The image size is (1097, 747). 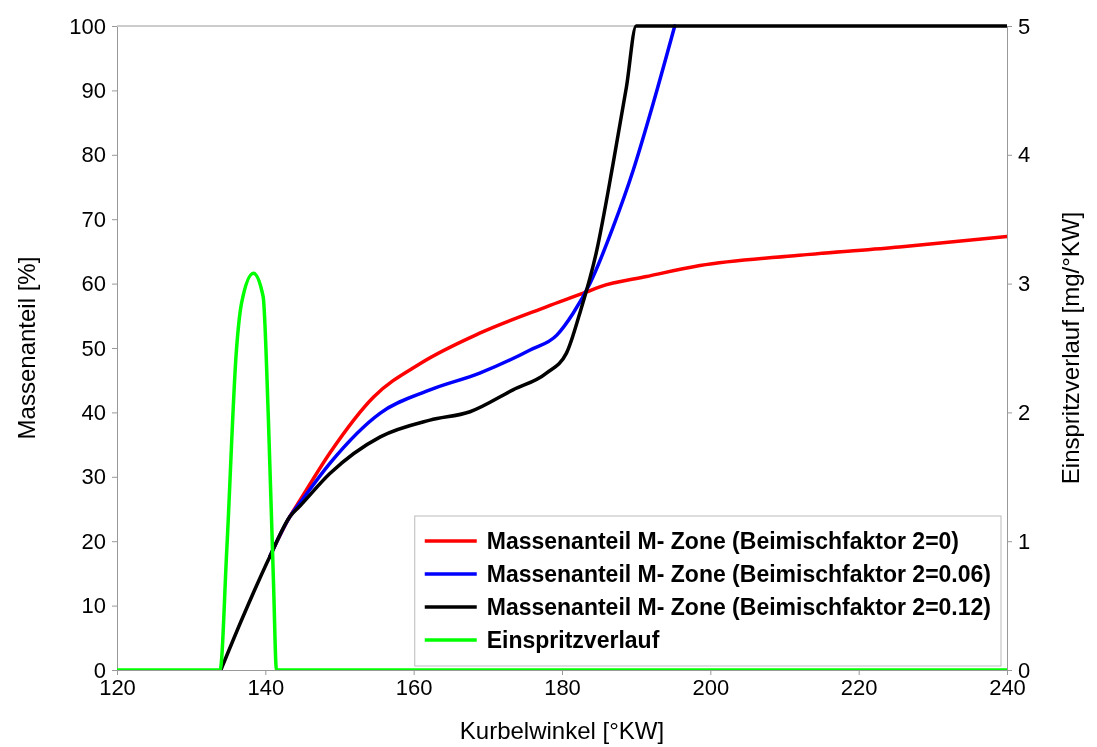 I want to click on legend-label: Massenanteil M- Zone (Beimischfaktor 2=0.06), so click(x=738, y=574).